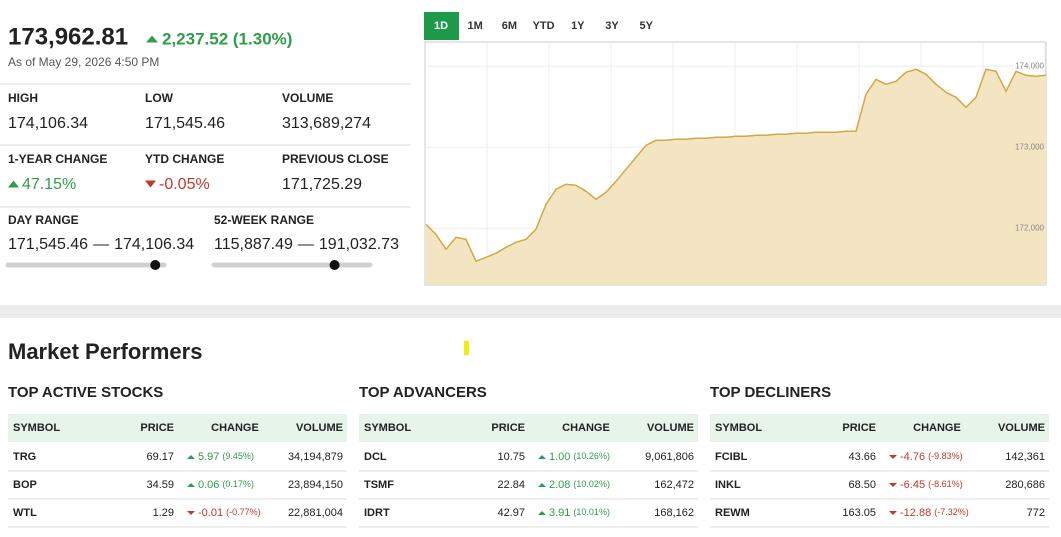 This screenshot has height=537, width=1061. What do you see at coordinates (578, 26) in the screenshot?
I see `timeframe-tab: 1Y` at bounding box center [578, 26].